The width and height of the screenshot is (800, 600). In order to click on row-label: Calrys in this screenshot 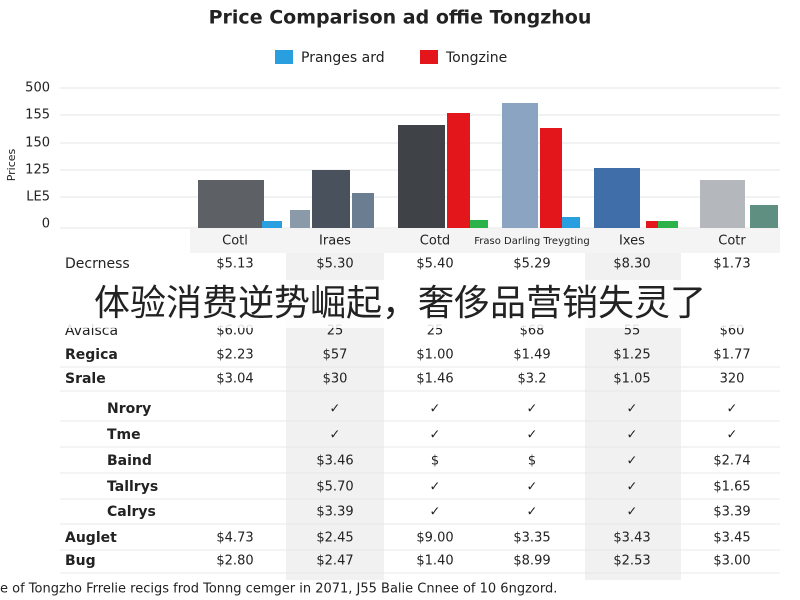, I will do `click(131, 512)`.